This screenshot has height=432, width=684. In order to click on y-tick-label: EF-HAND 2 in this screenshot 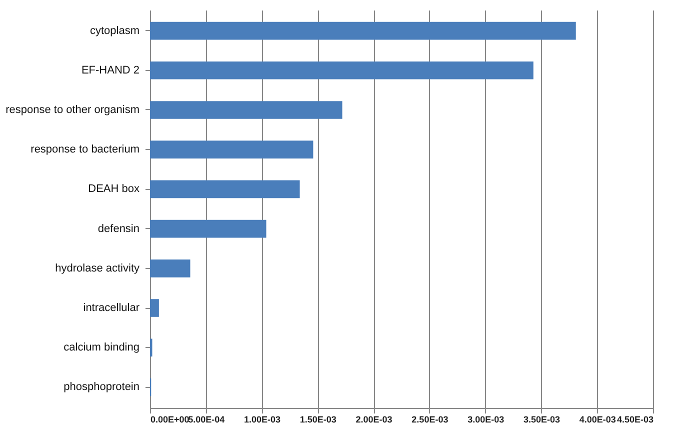, I will do `click(110, 70)`.